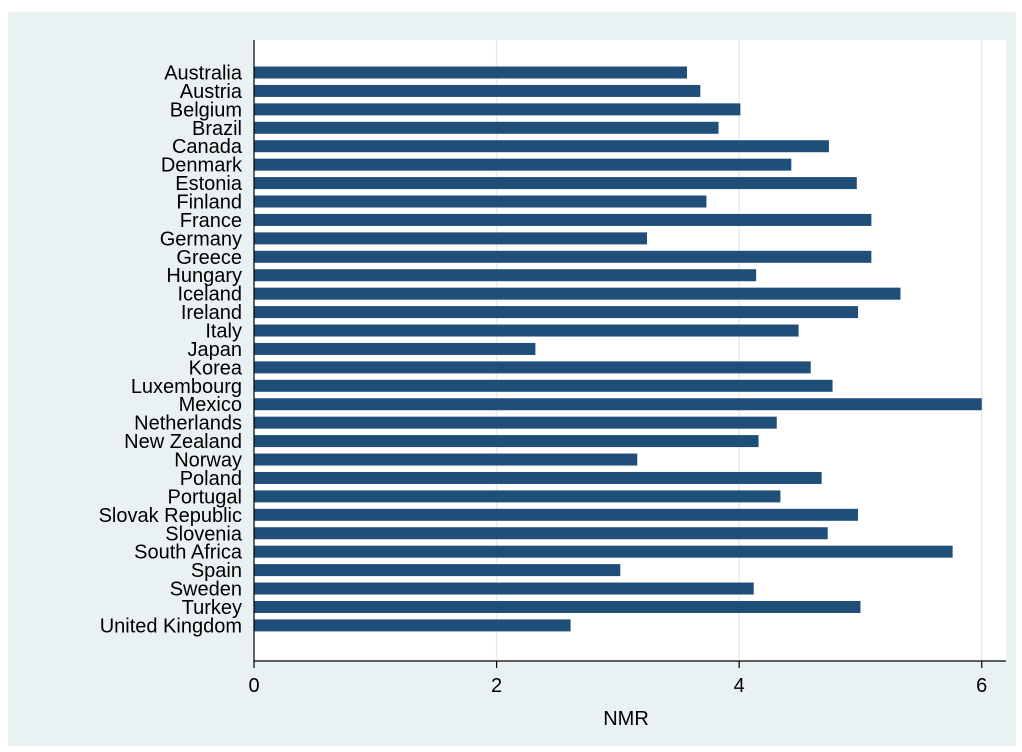 The width and height of the screenshot is (1022, 752). Describe the element at coordinates (204, 534) in the screenshot. I see `category-label: Slovenia` at that location.